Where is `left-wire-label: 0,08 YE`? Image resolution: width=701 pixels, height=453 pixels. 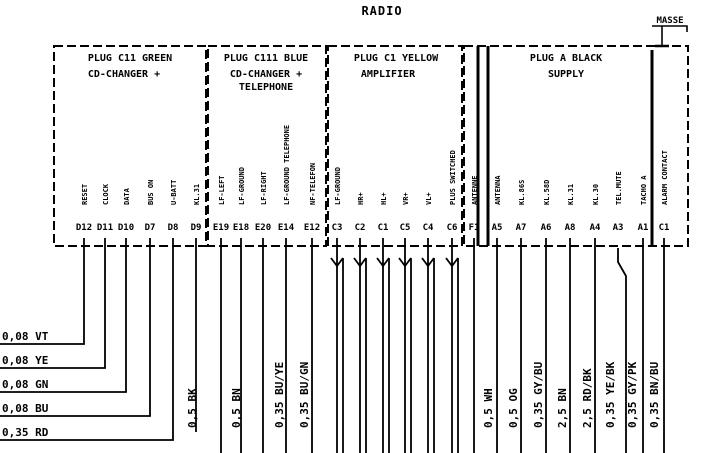
left-wire-label: 0,08 YE is located at coordinates (25, 360).